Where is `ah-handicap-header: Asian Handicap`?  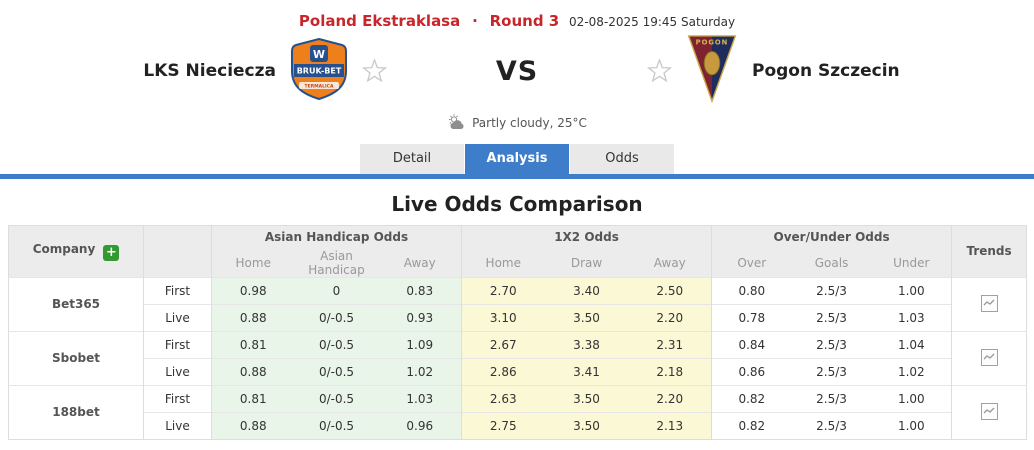
ah-handicap-header: Asian Handicap is located at coordinates (336, 262).